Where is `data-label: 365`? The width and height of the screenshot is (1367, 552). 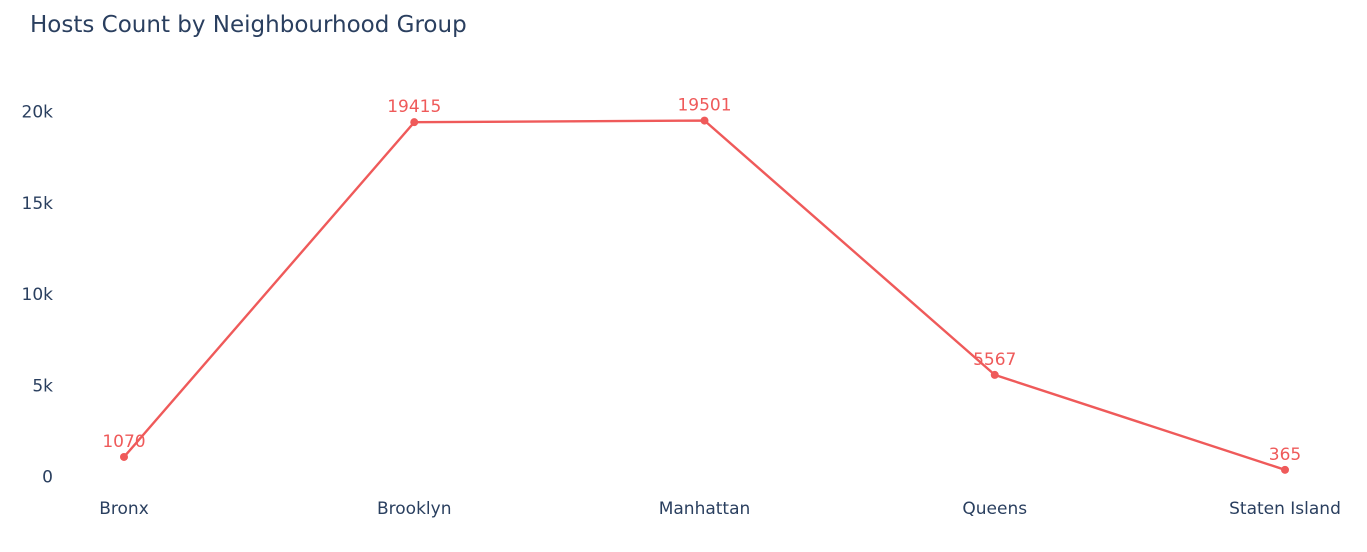
data-label: 365 is located at coordinates (1285, 455).